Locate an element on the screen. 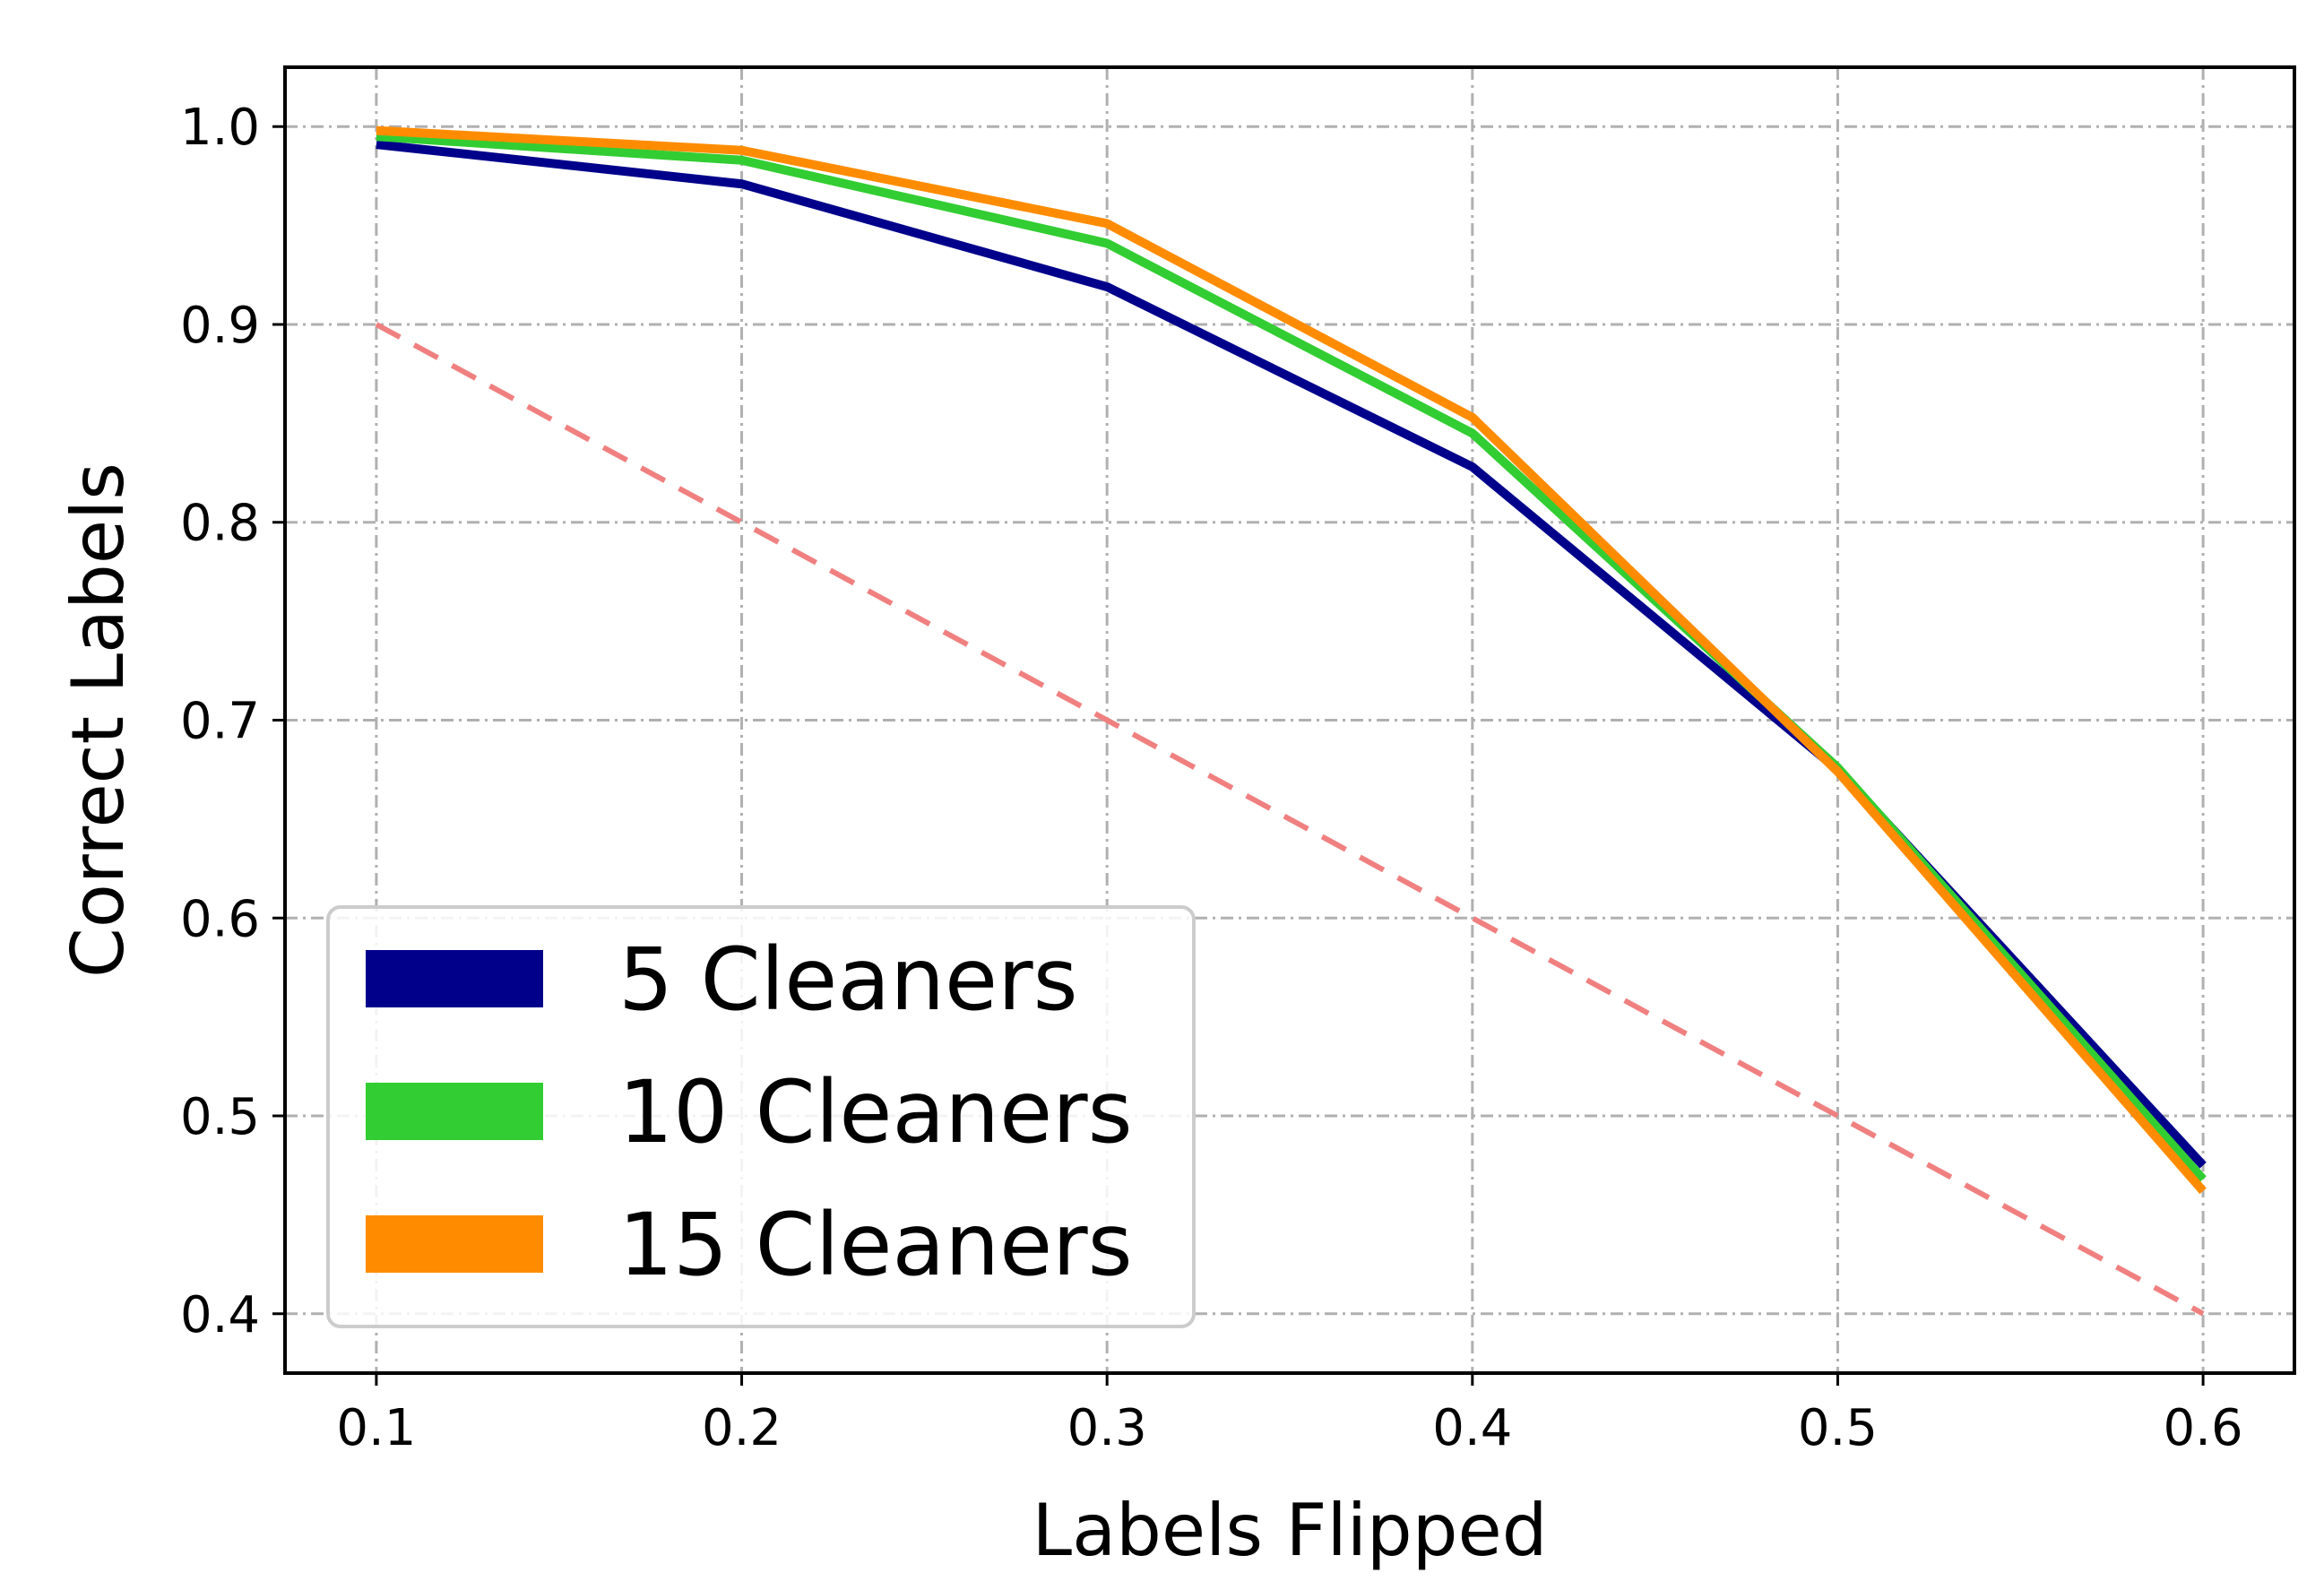 Image resolution: width=2324 pixels, height=1590 pixels. x-tick-label: 0.6 is located at coordinates (2203, 1428).